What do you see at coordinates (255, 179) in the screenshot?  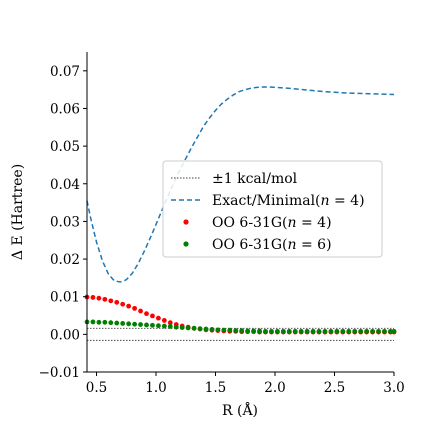 I see `legend-label-reference: ±1 kcal/mol` at bounding box center [255, 179].